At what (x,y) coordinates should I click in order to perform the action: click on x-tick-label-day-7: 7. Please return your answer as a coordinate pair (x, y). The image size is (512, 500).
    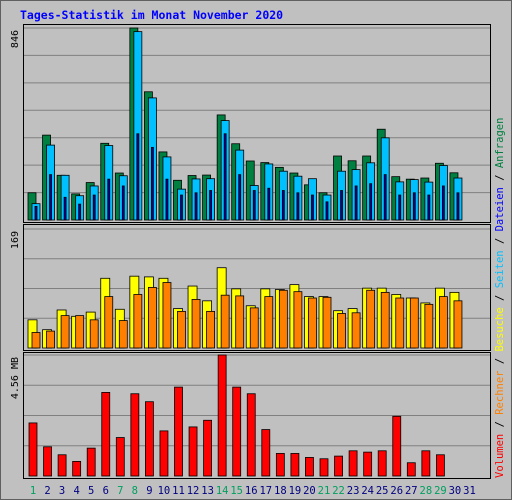
    Looking at the image, I should click on (120, 491).